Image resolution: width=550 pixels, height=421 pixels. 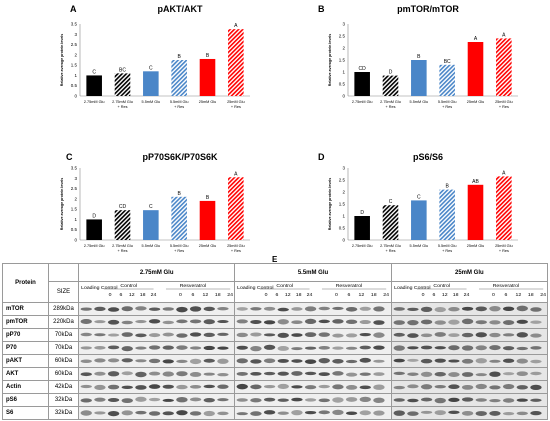 I want to click on control-label: Control, so click(x=128, y=286).